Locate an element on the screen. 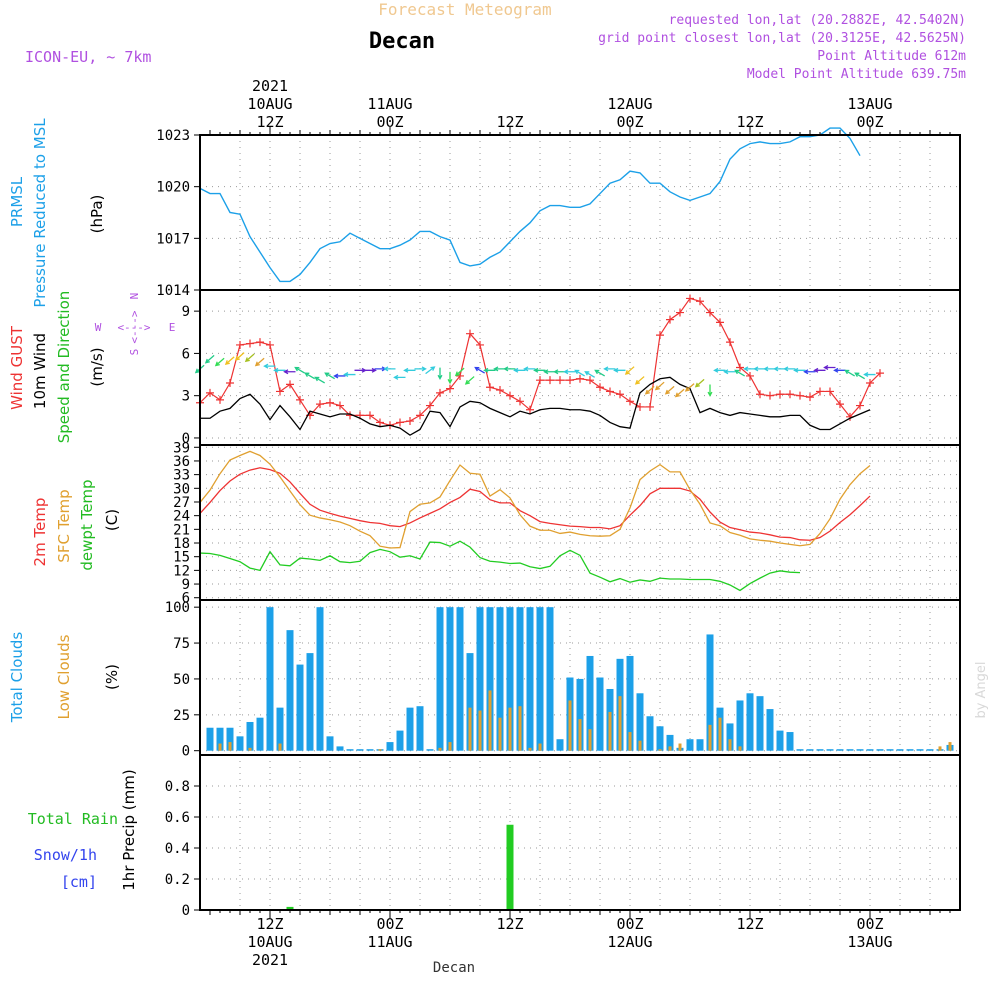 This screenshot has height=1000, width=1000. time-label-top: 2021 is located at coordinates (270, 86).